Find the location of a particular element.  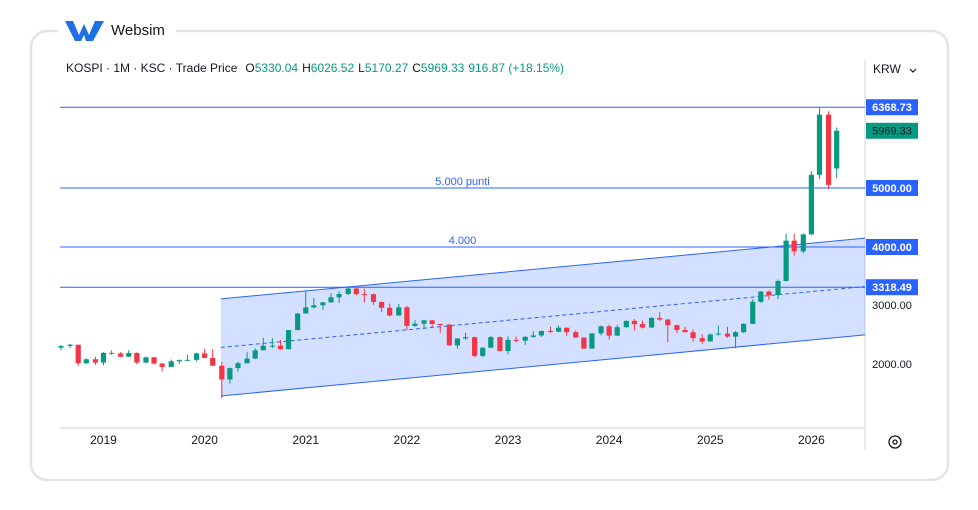

change: 916.87 (+18.15%) is located at coordinates (516, 68).